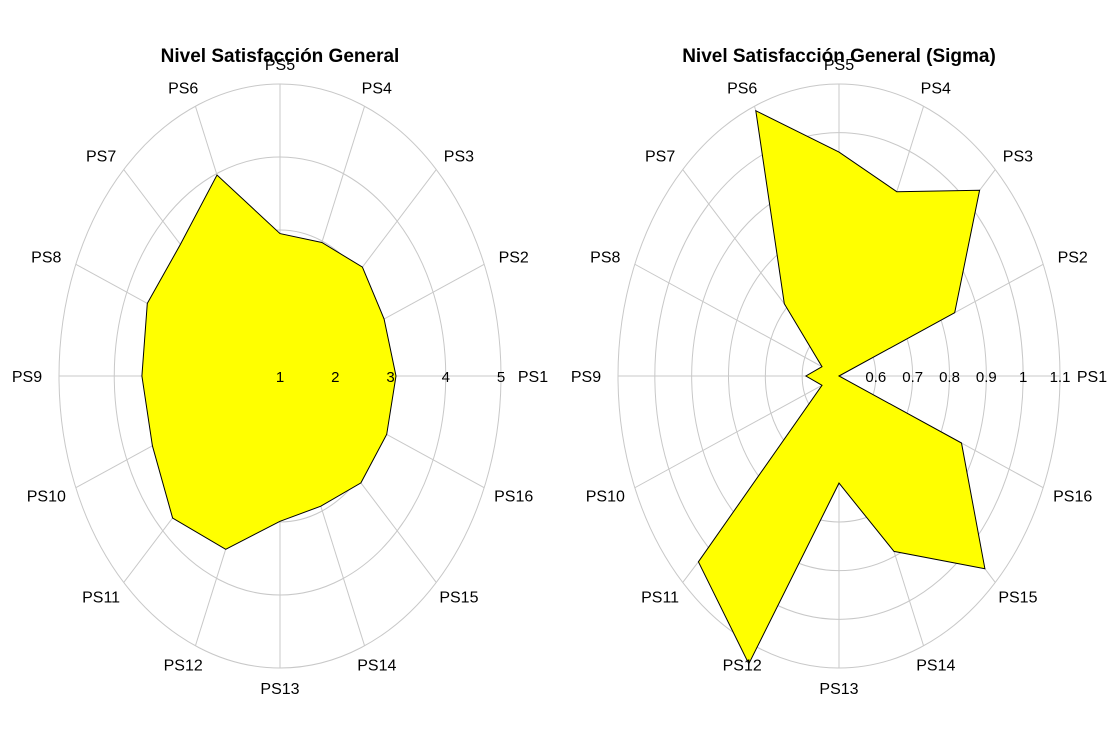 The height and width of the screenshot is (732, 1119). I want to click on tick-label: 2, so click(335, 377).